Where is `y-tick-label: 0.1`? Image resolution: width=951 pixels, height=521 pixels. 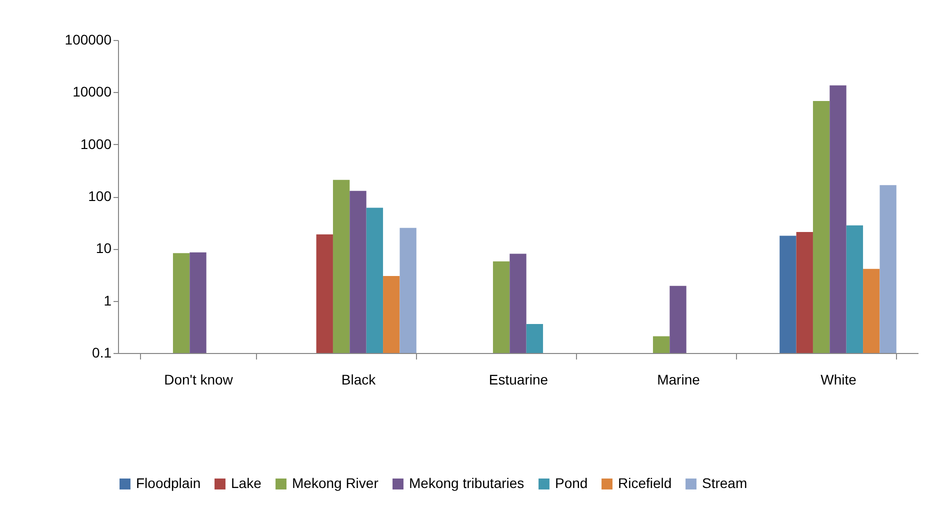 y-tick-label: 0.1 is located at coordinates (102, 352).